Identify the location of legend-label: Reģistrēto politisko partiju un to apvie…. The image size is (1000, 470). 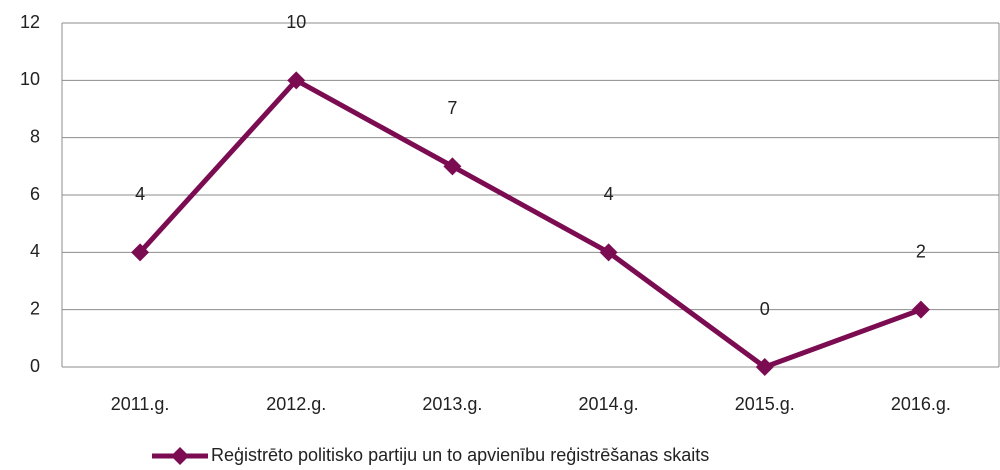
(460, 455).